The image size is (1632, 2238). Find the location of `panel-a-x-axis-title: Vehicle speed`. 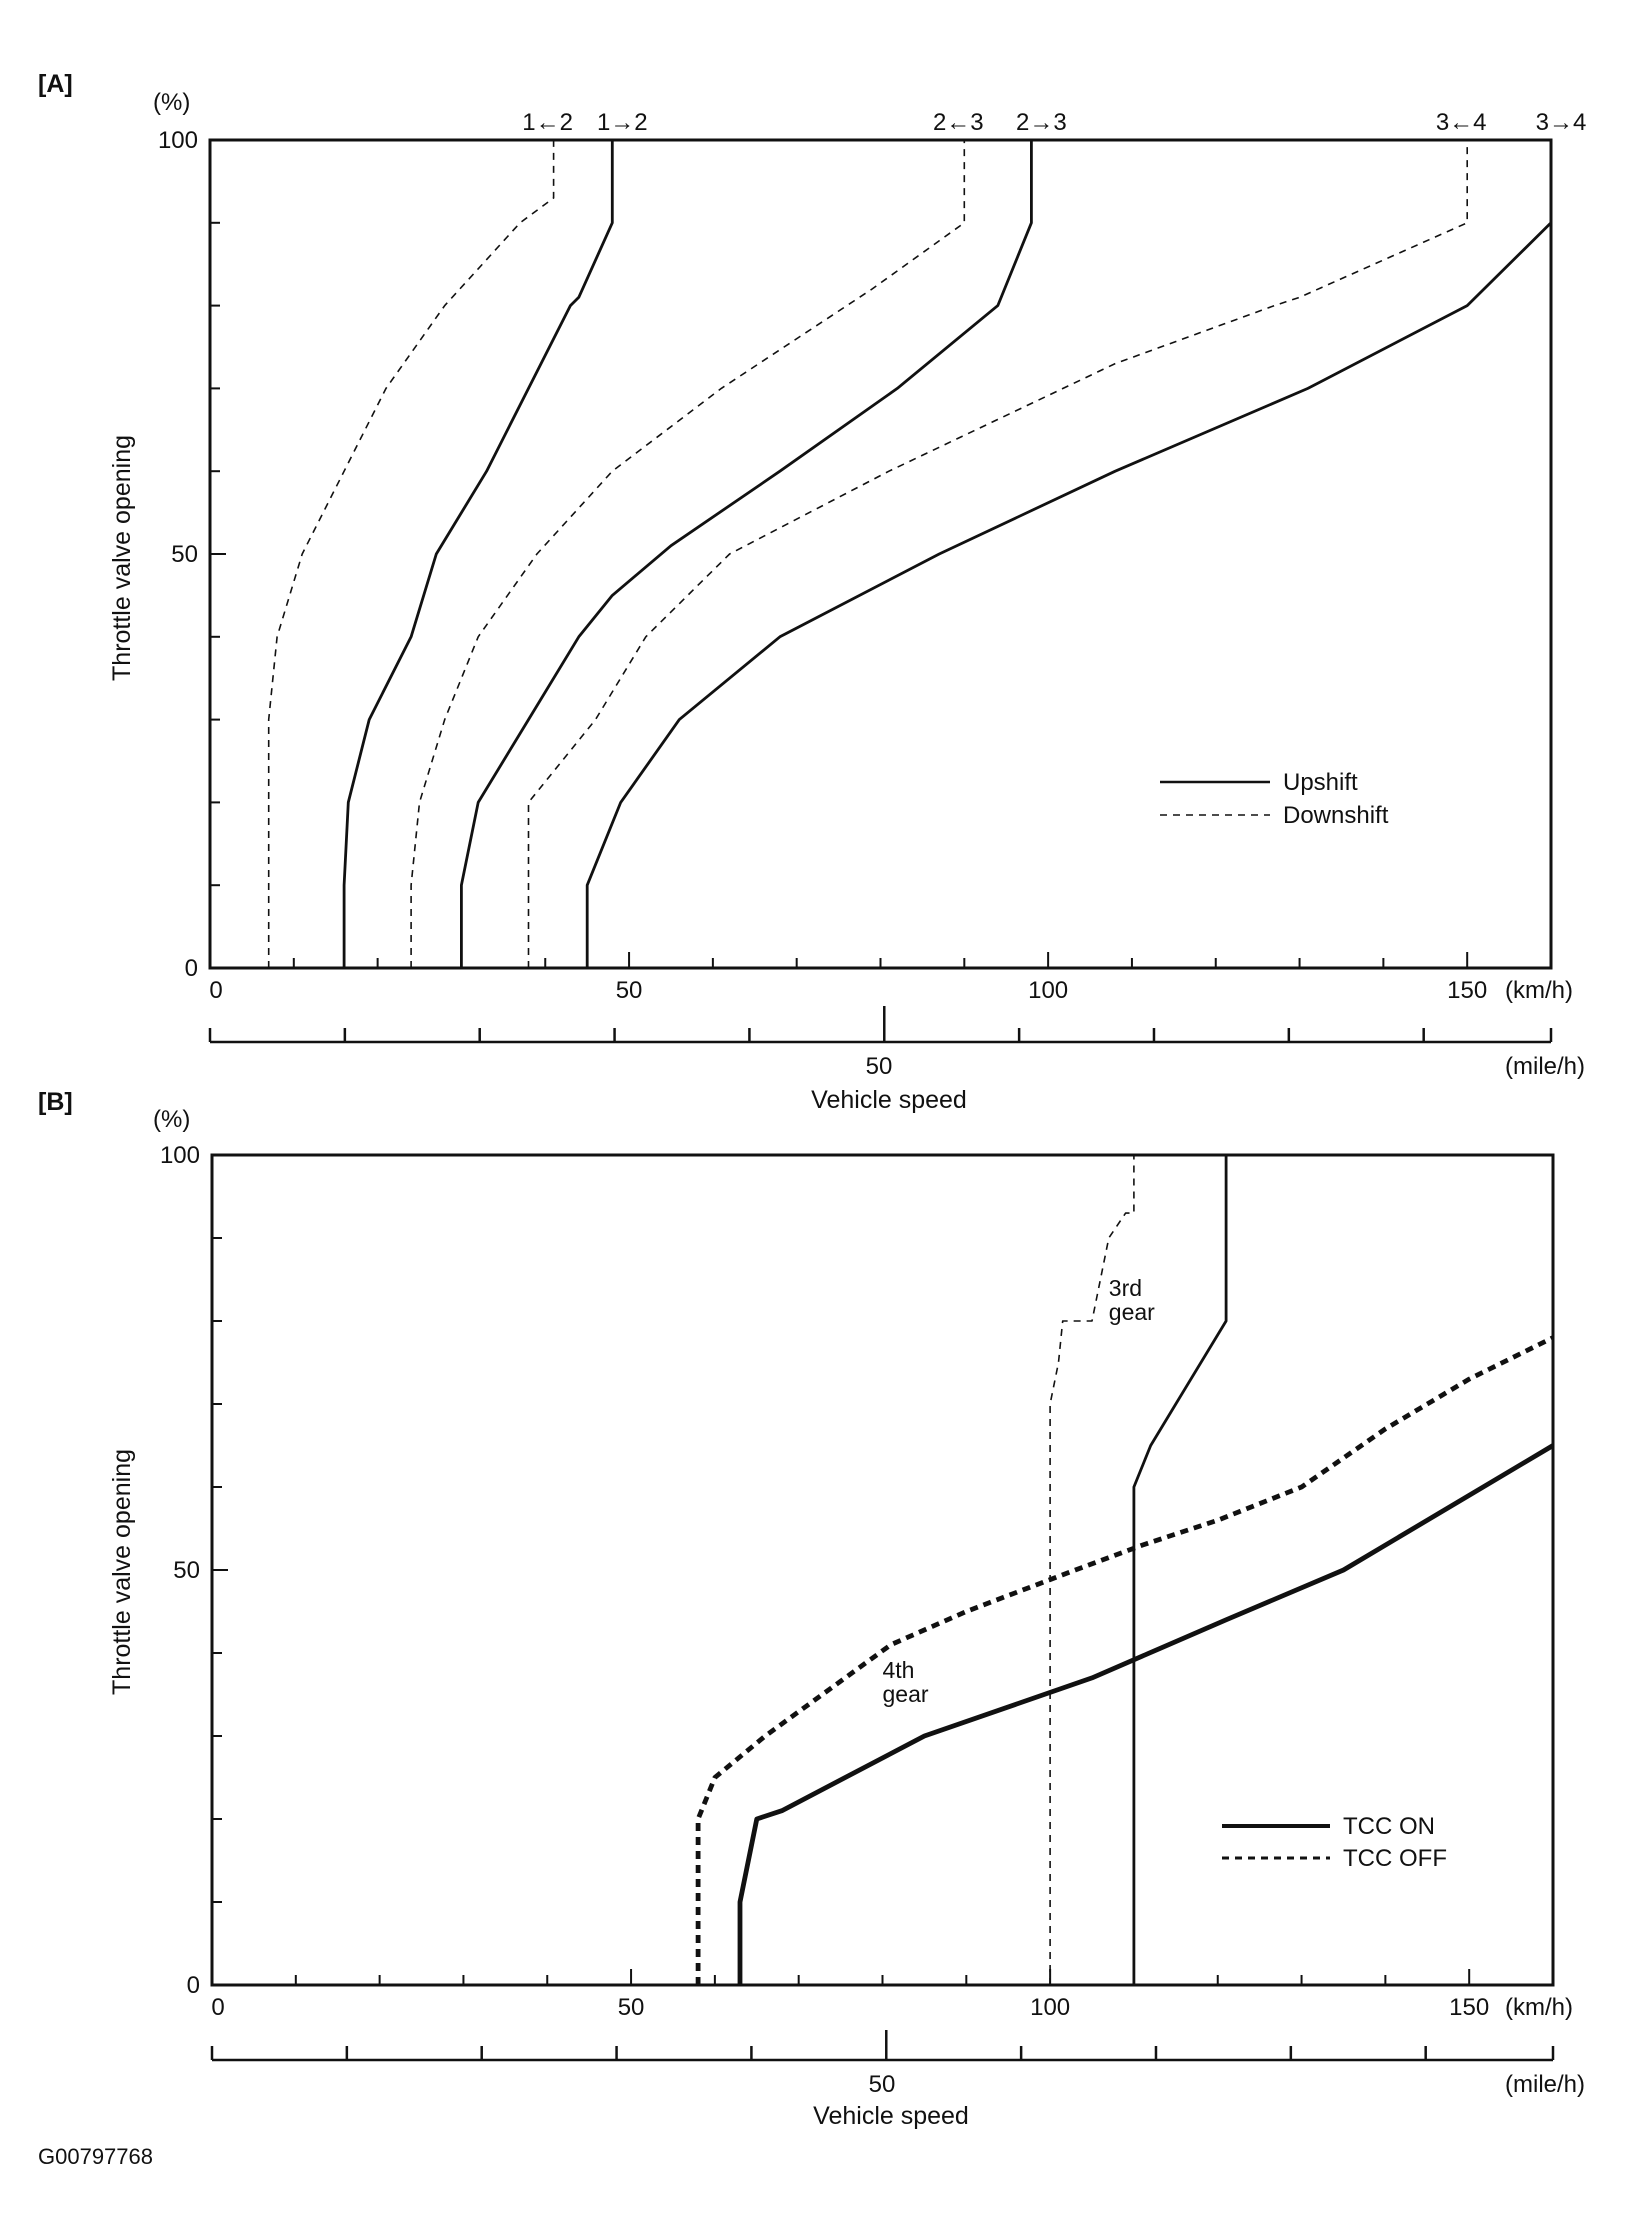

panel-a-x-axis-title: Vehicle speed is located at coordinates (889, 1100).